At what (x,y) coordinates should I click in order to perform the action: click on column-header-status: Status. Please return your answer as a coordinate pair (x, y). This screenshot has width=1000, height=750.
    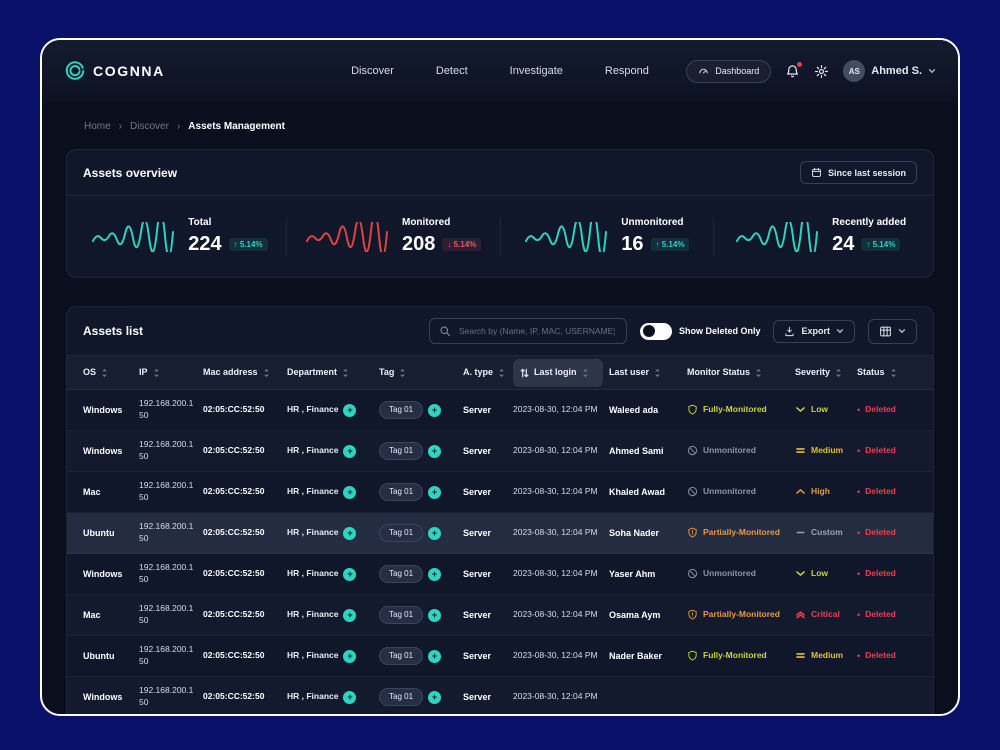
    Looking at the image, I should click on (890, 372).